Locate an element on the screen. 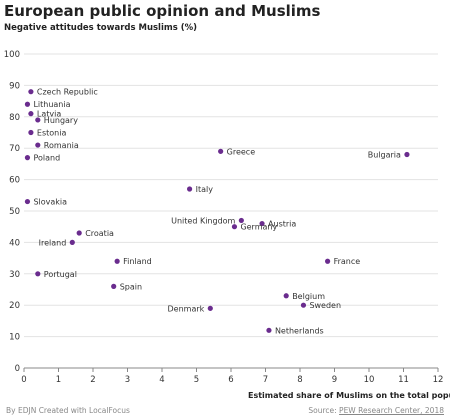 This screenshot has height=418, width=450. point-label: Hungary is located at coordinates (61, 120).